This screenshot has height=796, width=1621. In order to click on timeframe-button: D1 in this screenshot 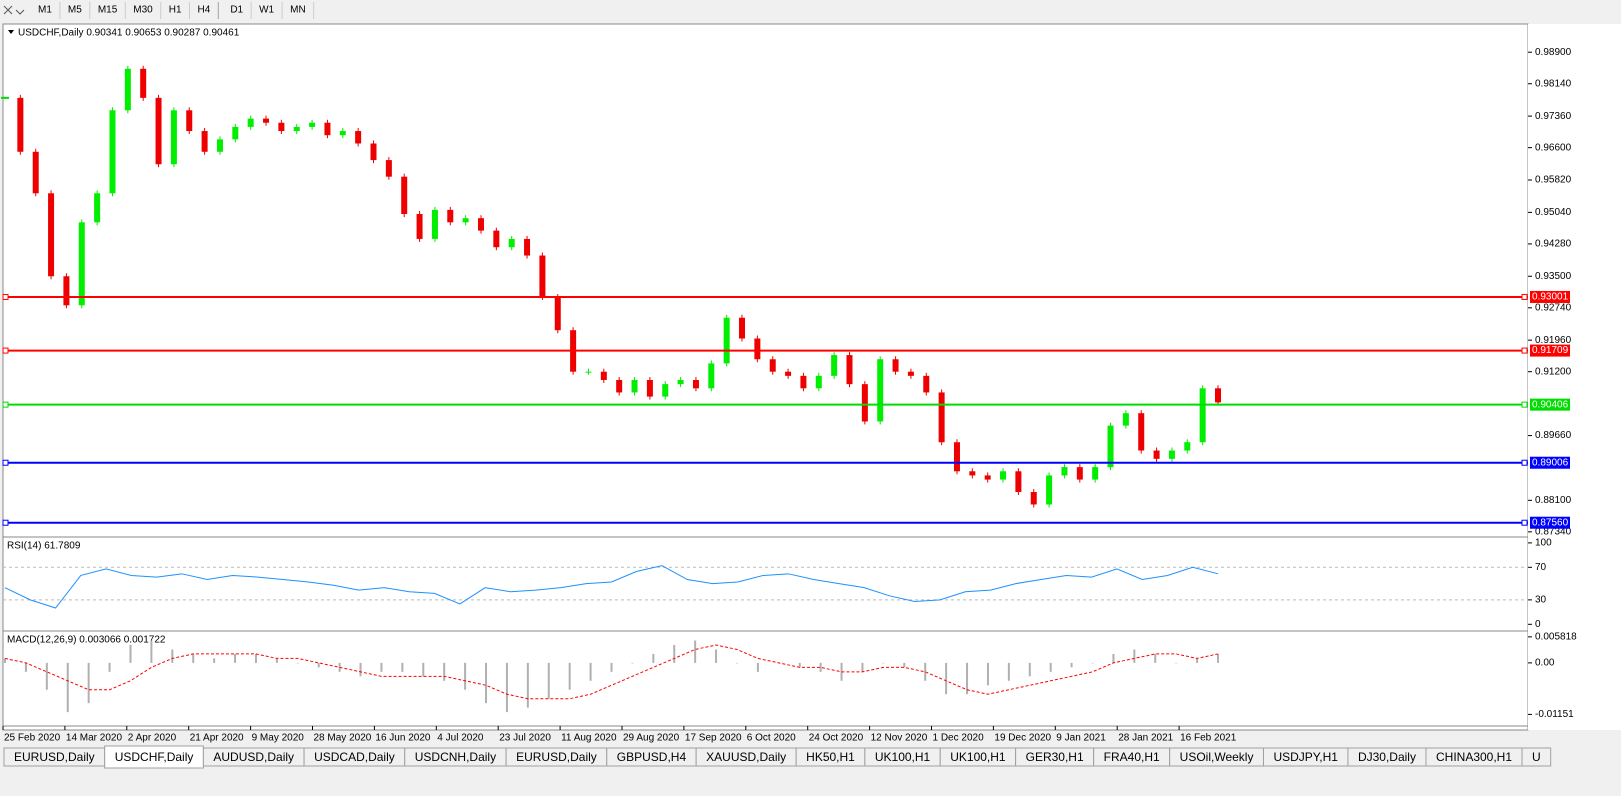, I will do `click(241, 10)`.